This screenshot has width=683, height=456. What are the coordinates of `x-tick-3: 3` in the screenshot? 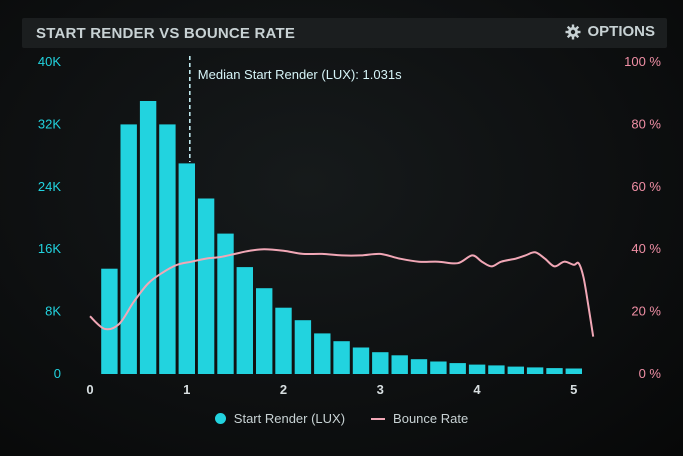 It's located at (380, 389).